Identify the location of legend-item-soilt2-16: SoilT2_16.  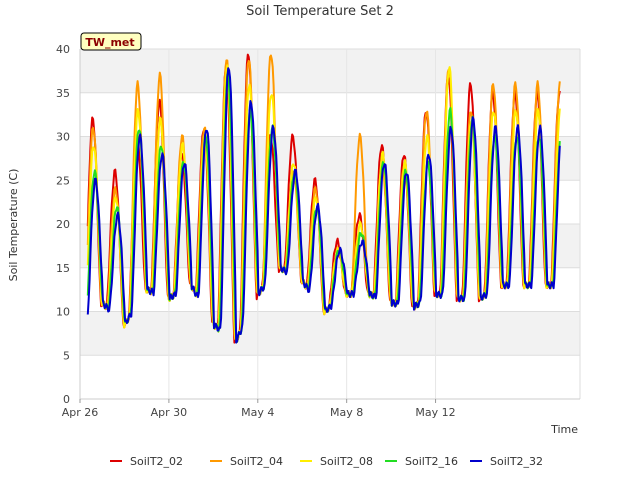
(421, 461).